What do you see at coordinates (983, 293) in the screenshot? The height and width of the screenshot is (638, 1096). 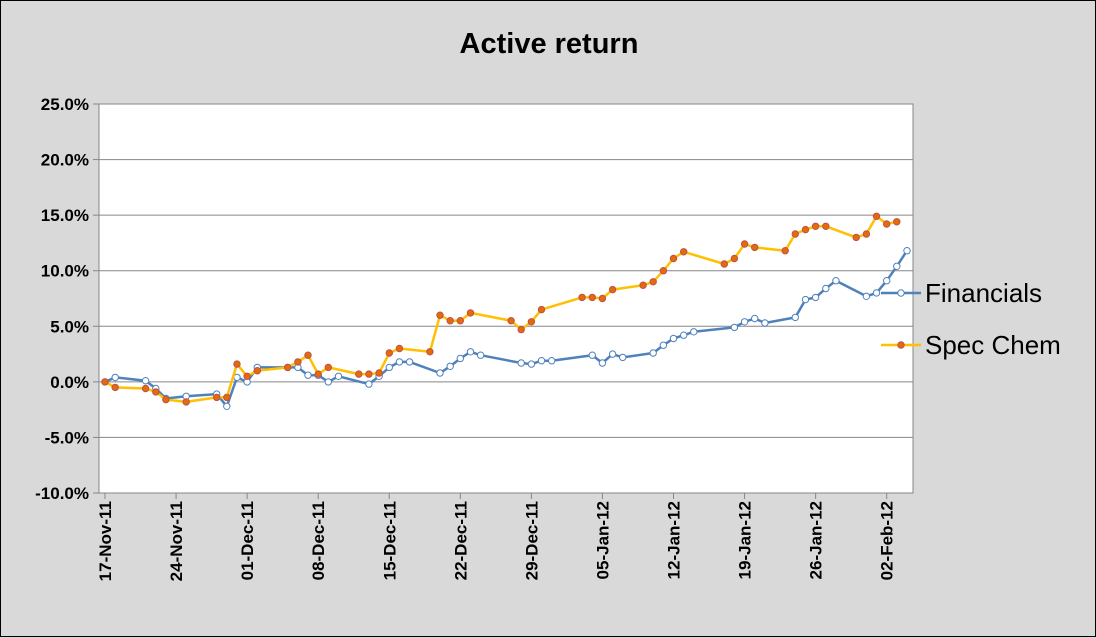 I see `legend-label-financials: Financials` at bounding box center [983, 293].